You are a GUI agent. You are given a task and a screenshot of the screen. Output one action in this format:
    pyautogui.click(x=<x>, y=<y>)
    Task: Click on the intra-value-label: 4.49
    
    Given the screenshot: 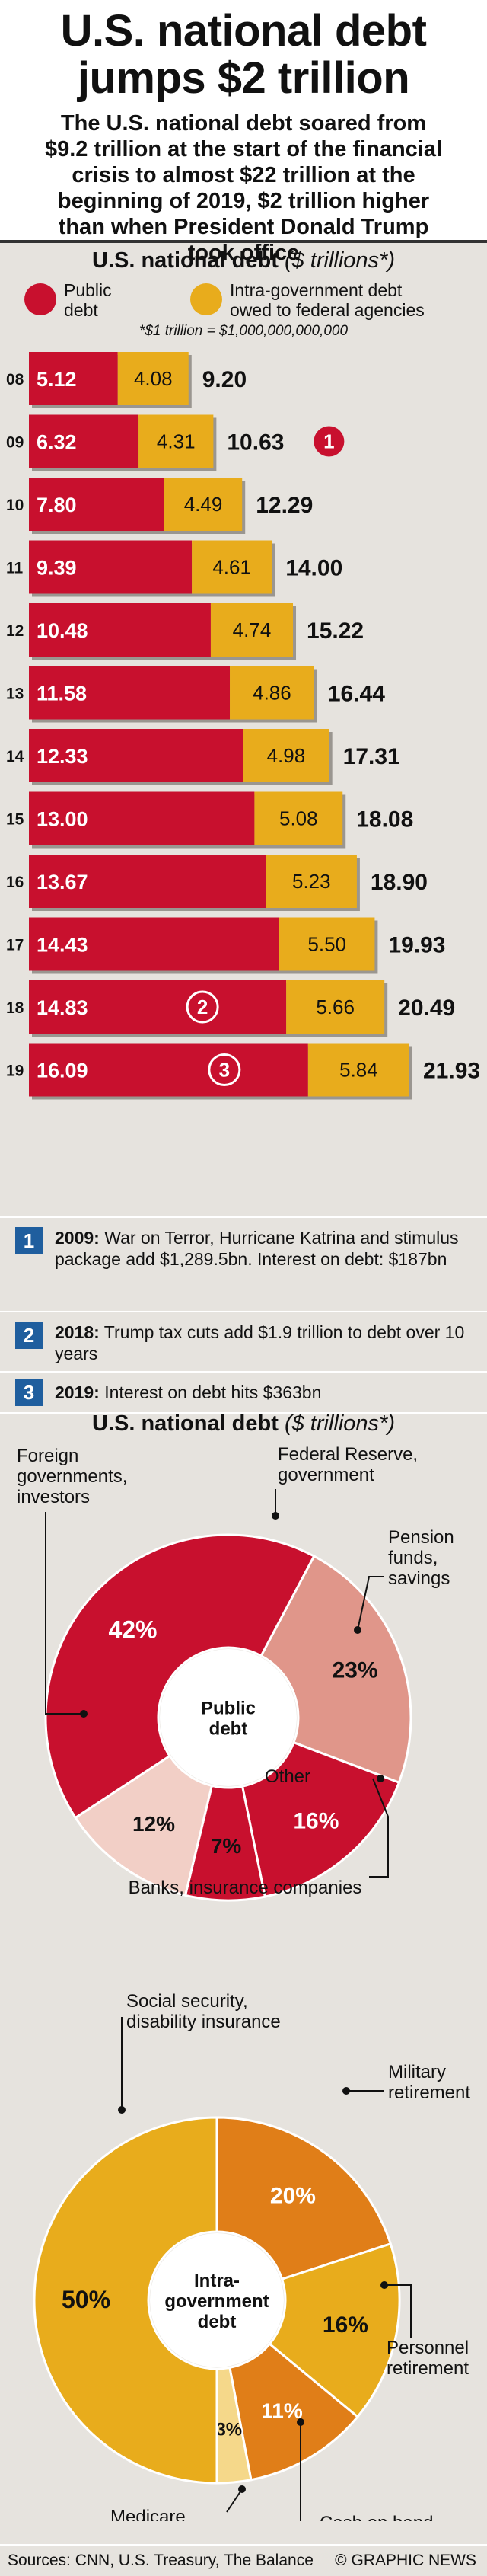 What is the action you would take?
    pyautogui.click(x=203, y=505)
    